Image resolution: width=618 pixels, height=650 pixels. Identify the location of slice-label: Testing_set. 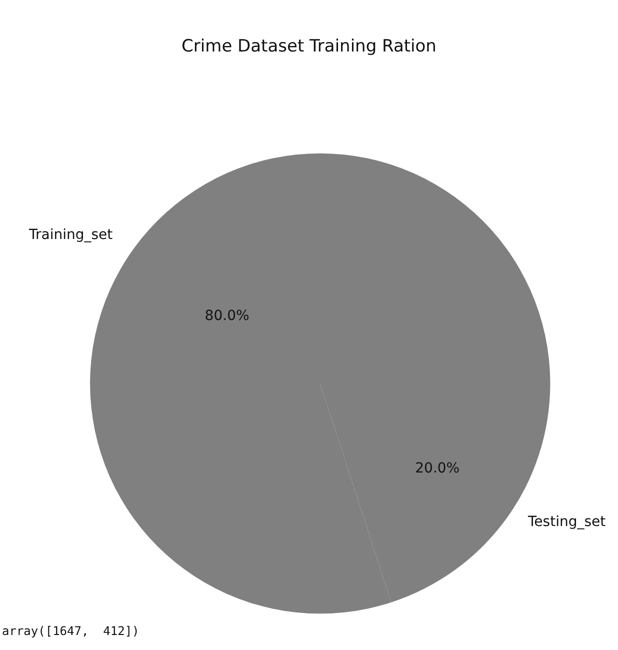
(566, 522).